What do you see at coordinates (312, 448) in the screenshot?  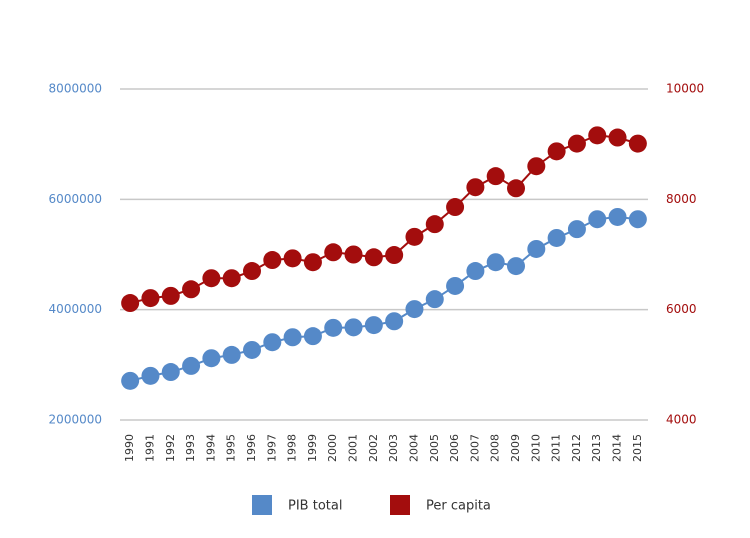 I see `x-tick-label: 1999` at bounding box center [312, 448].